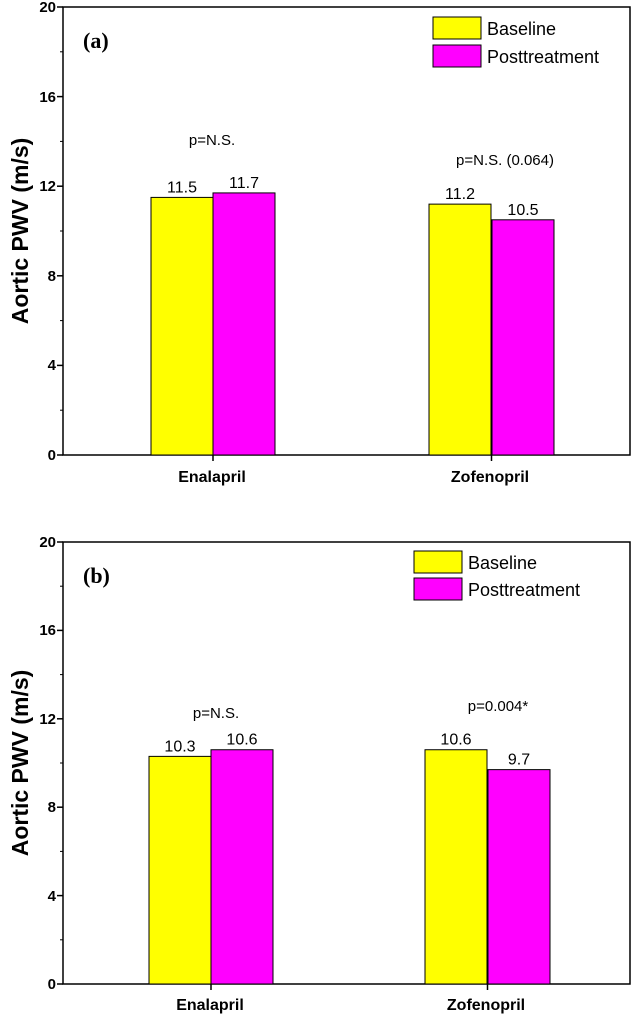  I want to click on data-label: 11.5, so click(182, 187).